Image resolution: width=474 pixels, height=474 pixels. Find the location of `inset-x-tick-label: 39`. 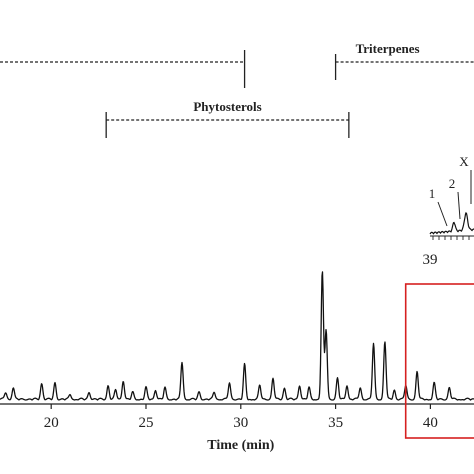

inset-x-tick-label: 39 is located at coordinates (430, 260).